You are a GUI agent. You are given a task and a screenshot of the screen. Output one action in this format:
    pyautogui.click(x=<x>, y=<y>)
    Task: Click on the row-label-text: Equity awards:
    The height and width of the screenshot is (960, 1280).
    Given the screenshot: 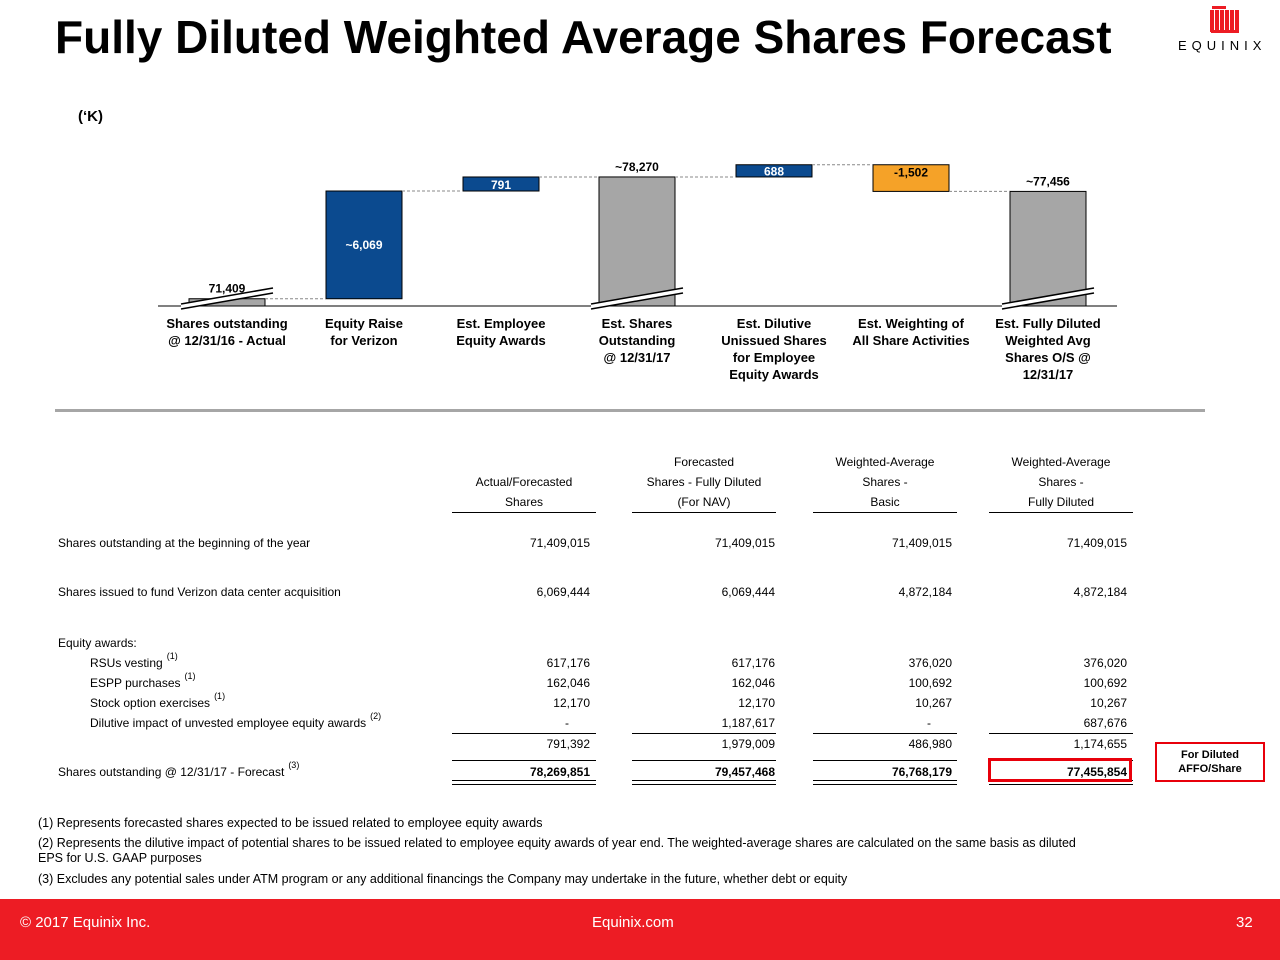 What is the action you would take?
    pyautogui.click(x=97, y=643)
    